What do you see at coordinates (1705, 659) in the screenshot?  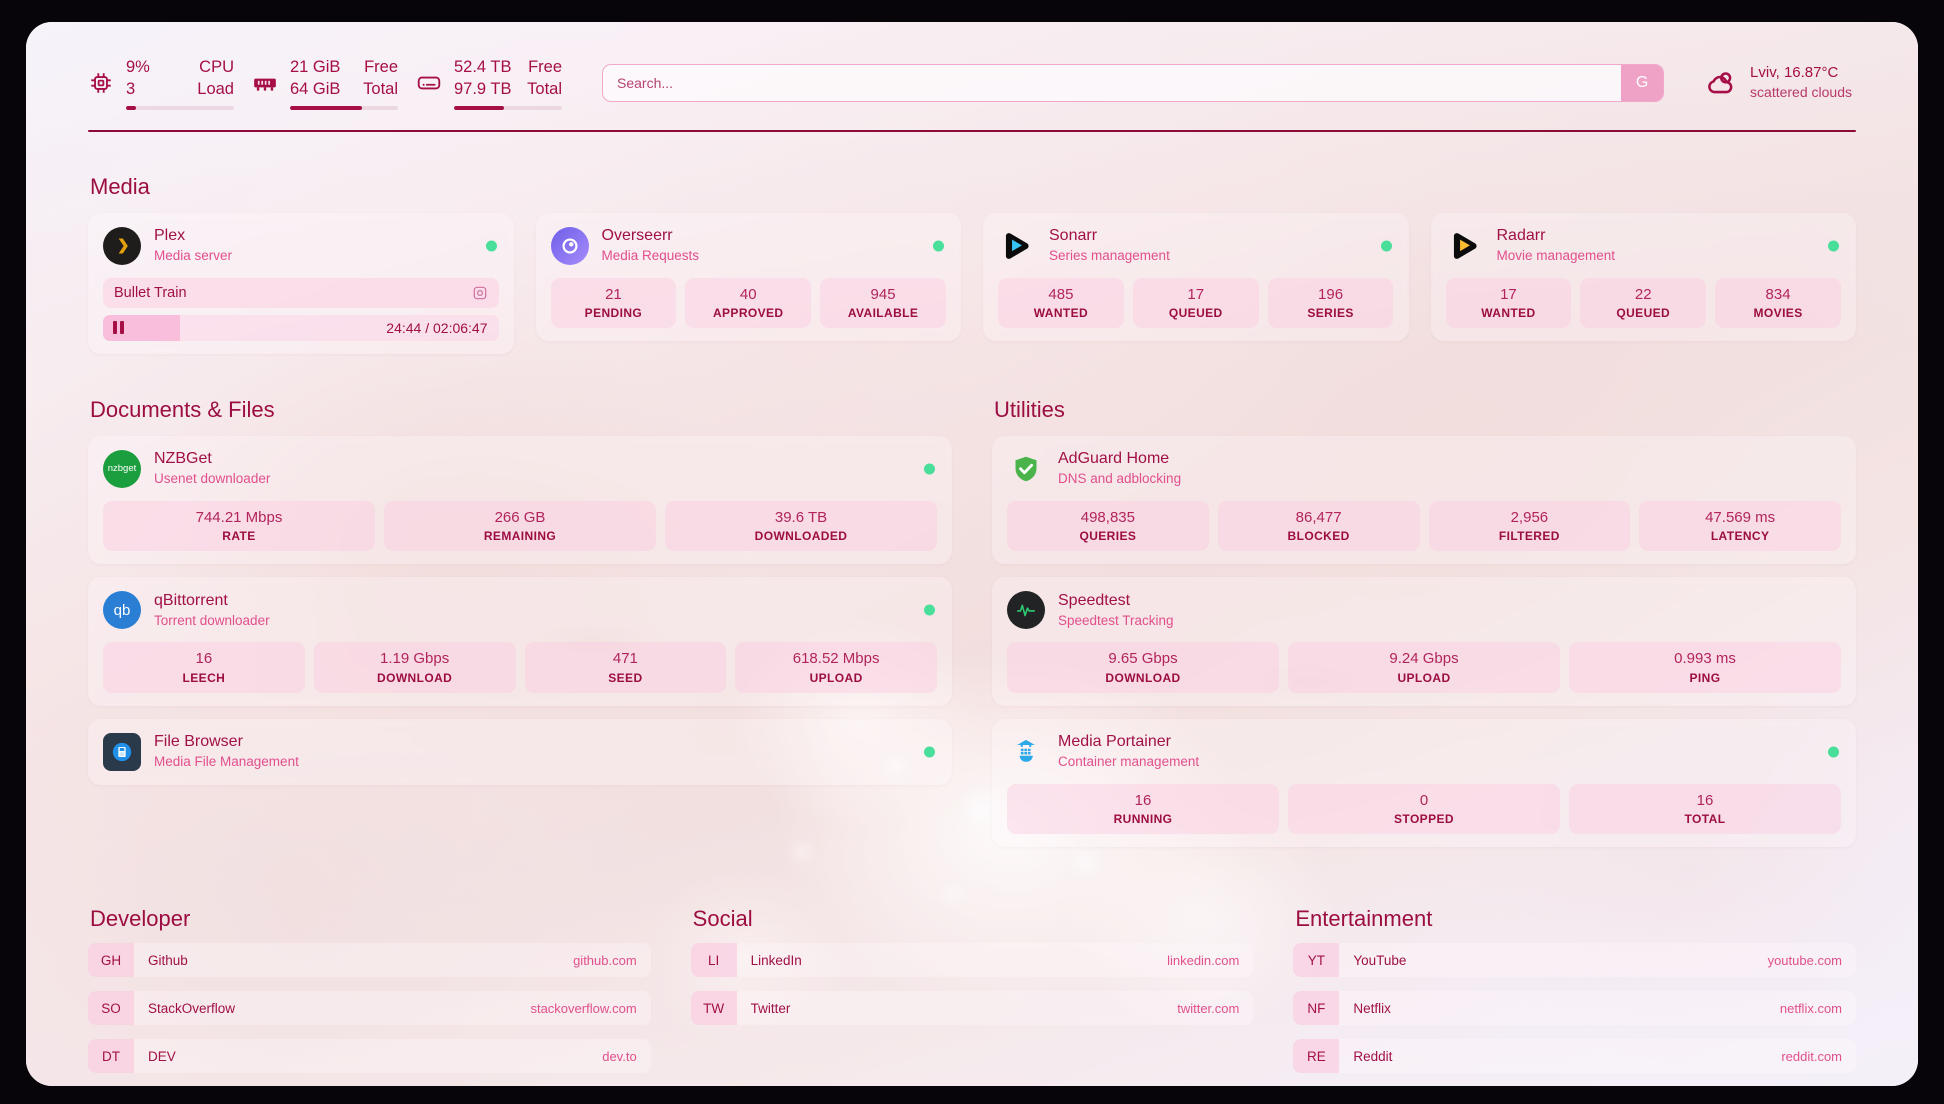 I see `stat-value: 0.993 ms` at bounding box center [1705, 659].